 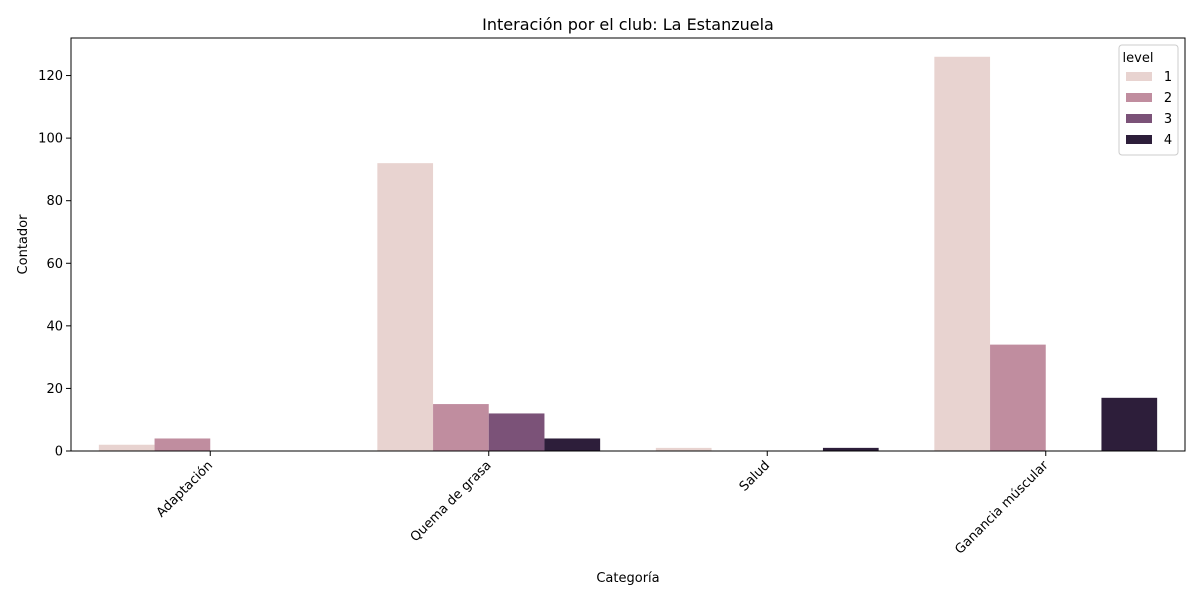 What do you see at coordinates (1002, 508) in the screenshot?
I see `x-tick-label: Ganancia múscular` at bounding box center [1002, 508].